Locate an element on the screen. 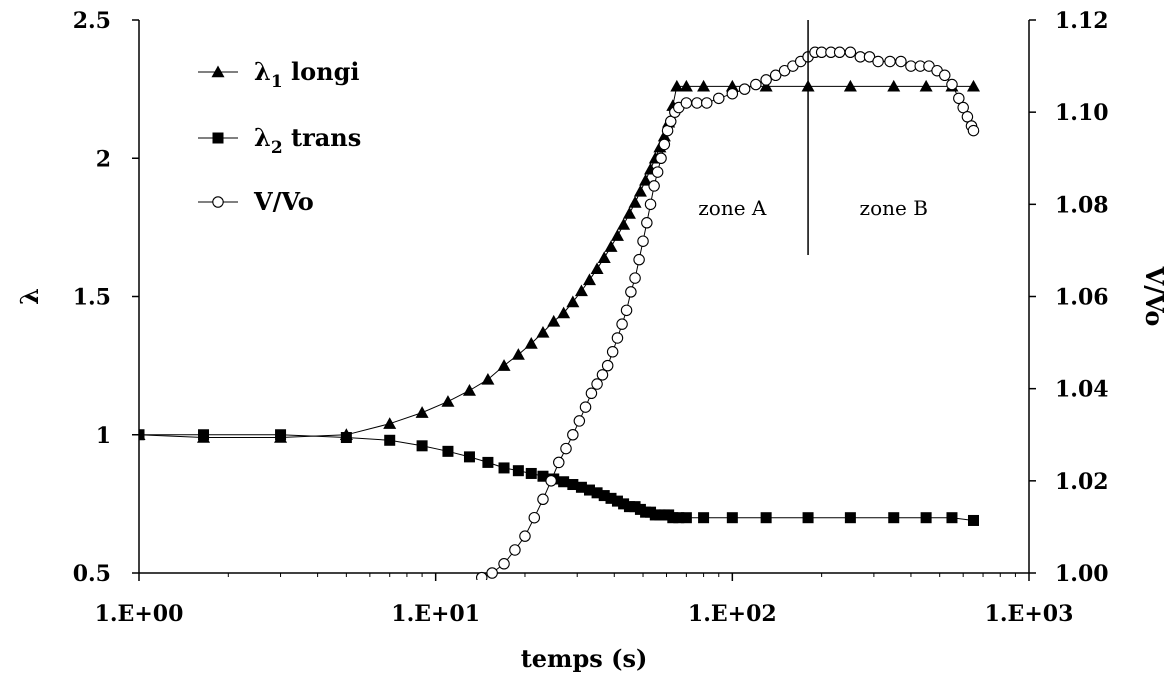 The height and width of the screenshot is (680, 1174). y2-axis-label: V/Vo is located at coordinates (1154, 296).